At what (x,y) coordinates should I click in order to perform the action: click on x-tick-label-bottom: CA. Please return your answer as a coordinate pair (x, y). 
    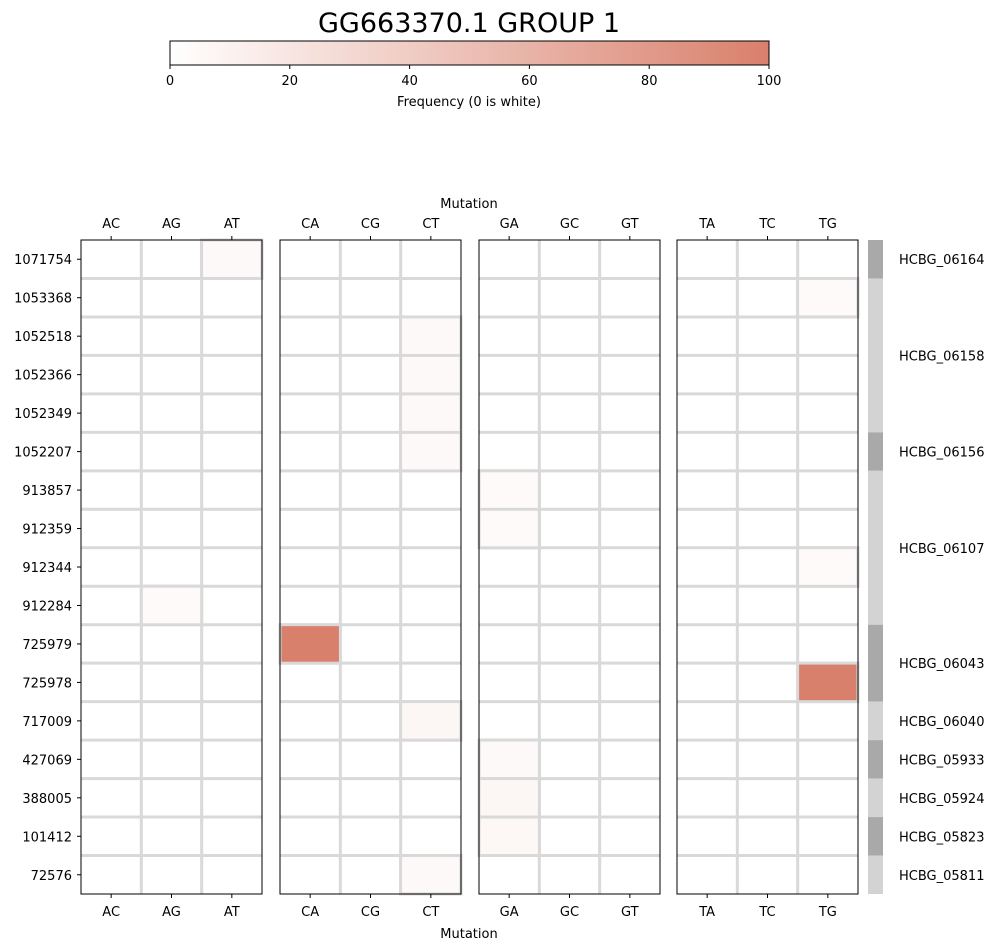
    Looking at the image, I should click on (310, 912).